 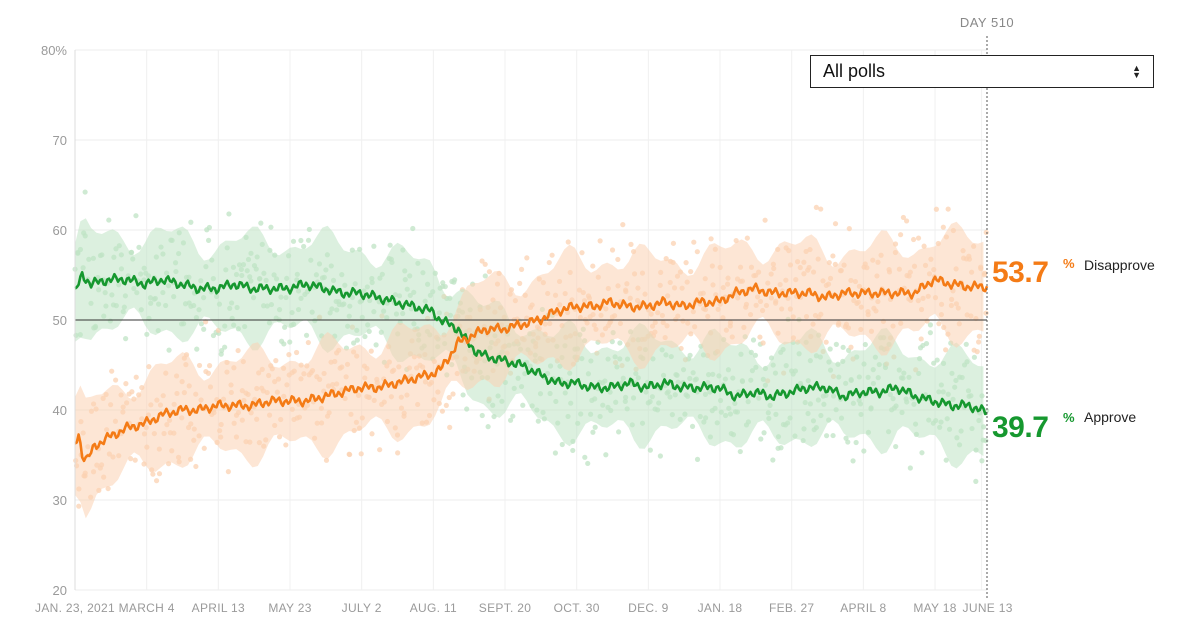 I want to click on x-tick-label: JULY 2, so click(x=362, y=608).